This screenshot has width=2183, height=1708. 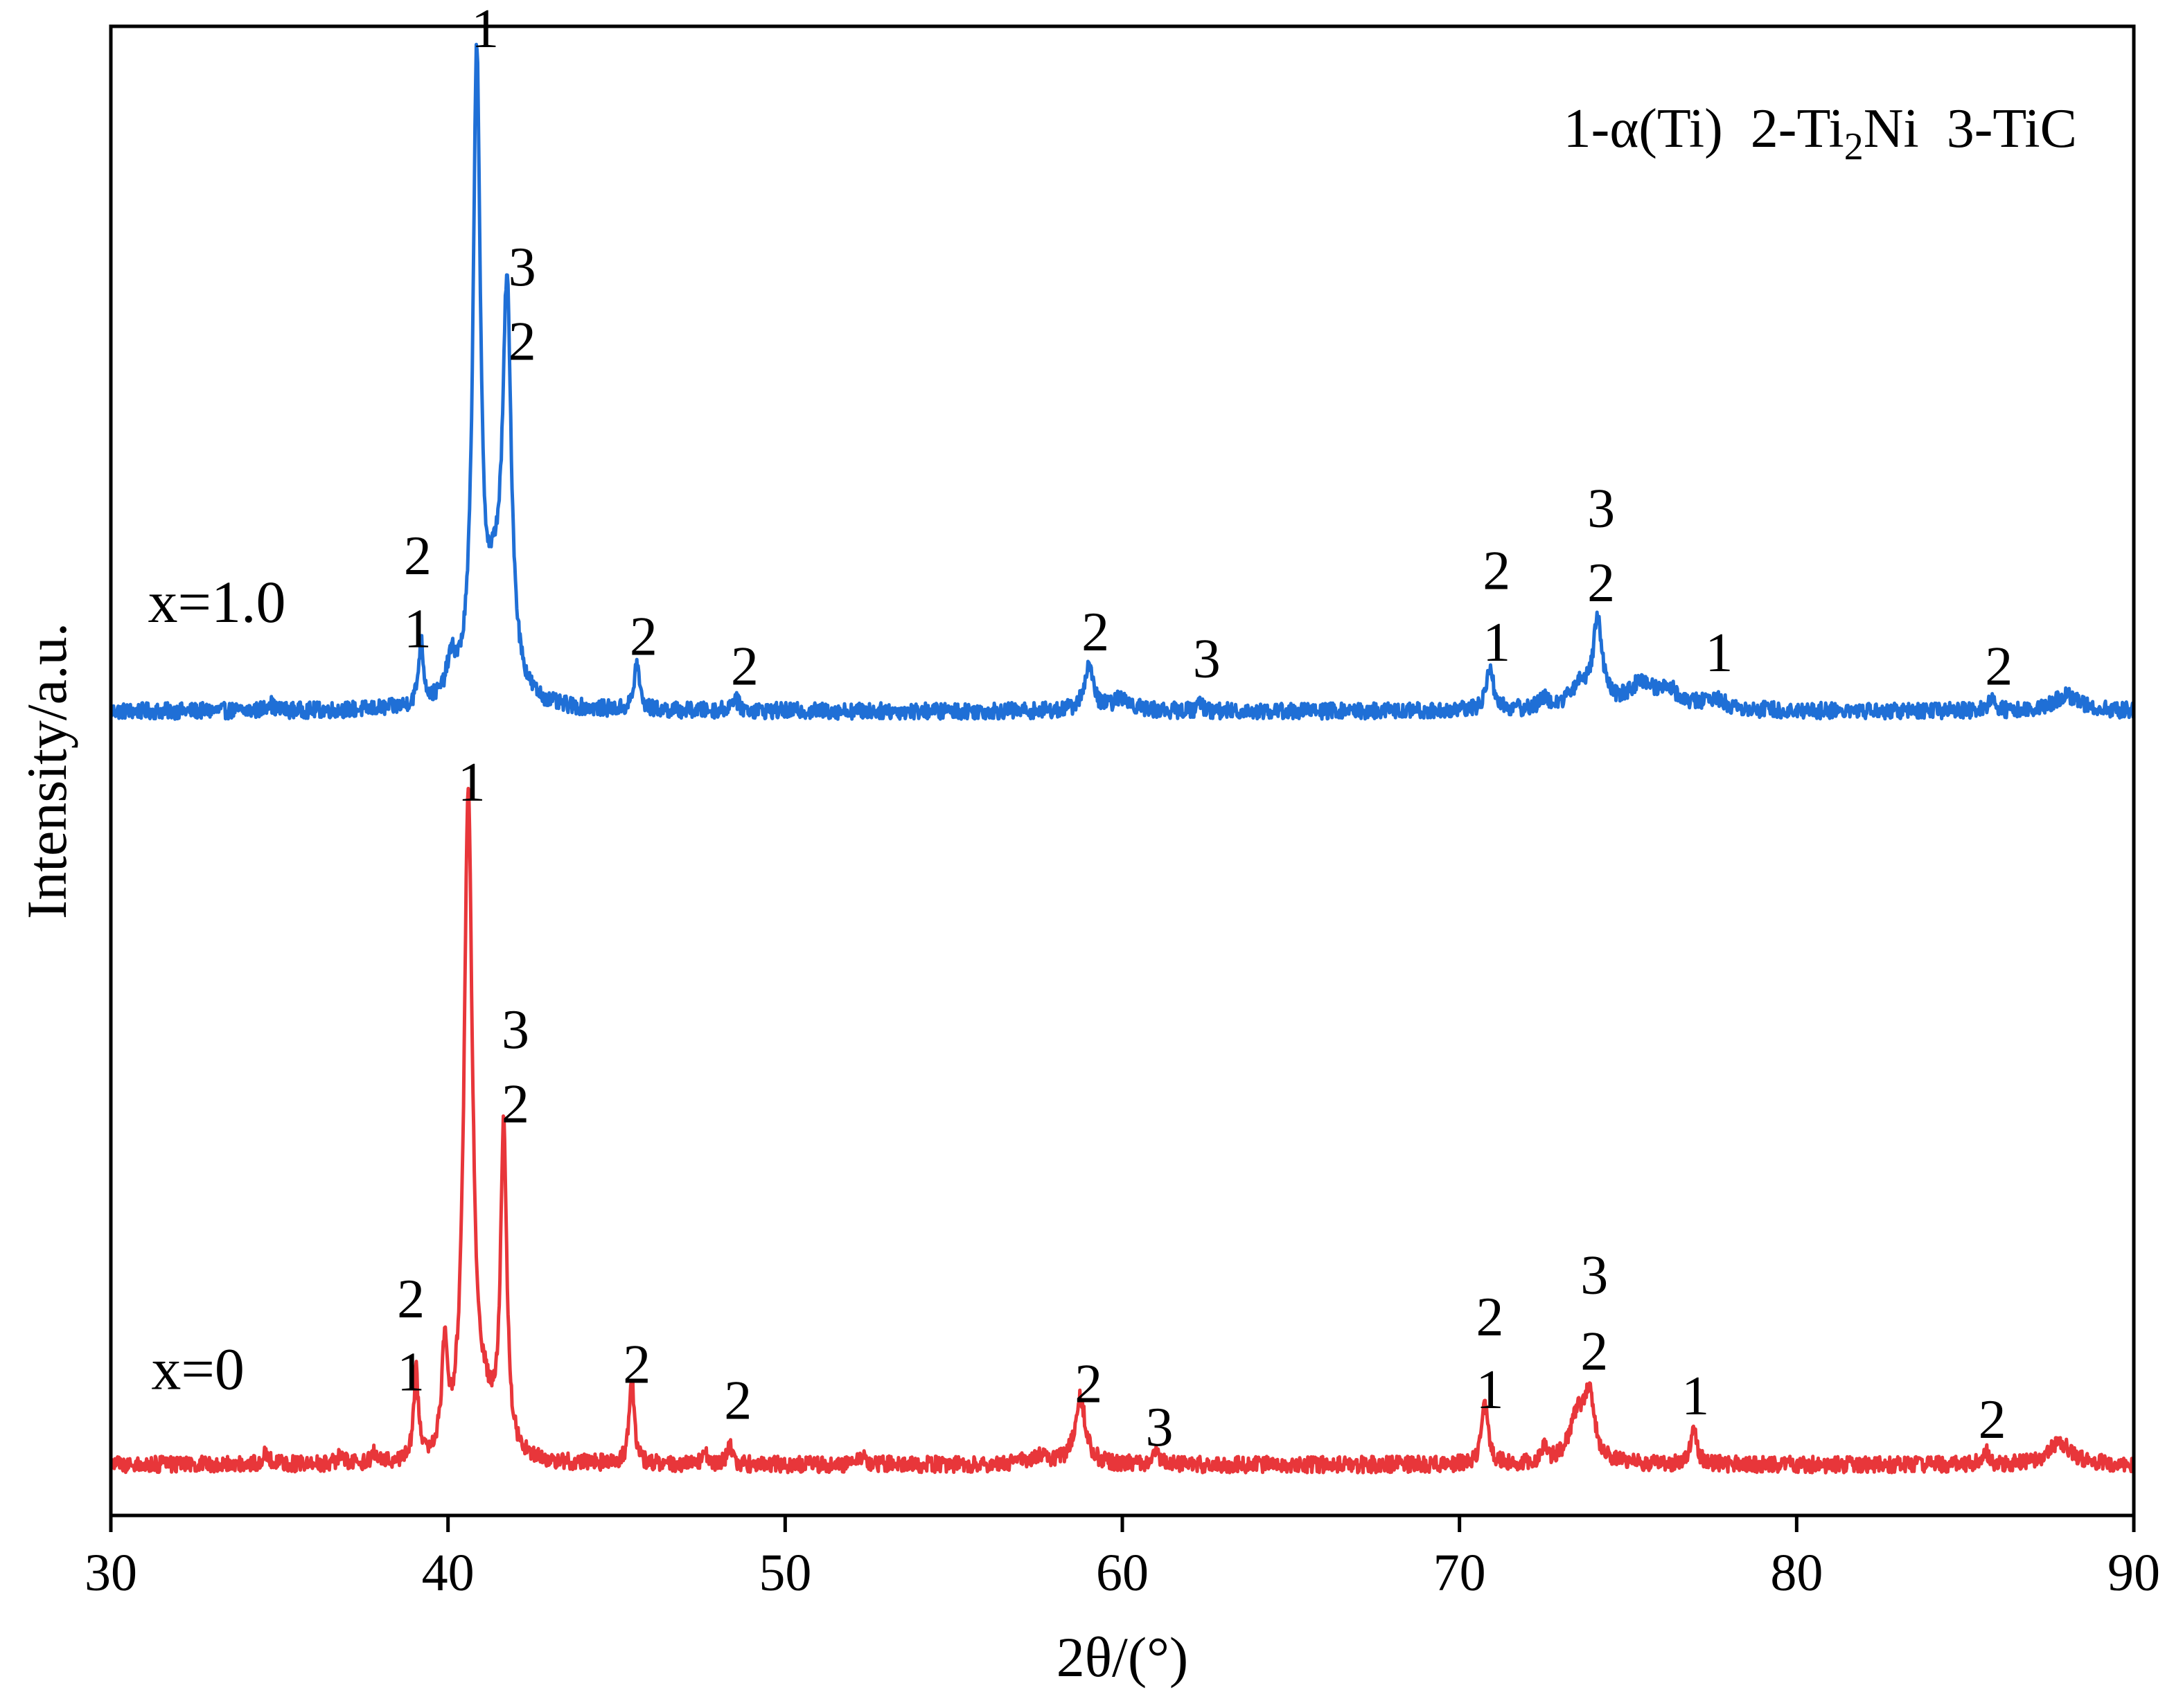 What do you see at coordinates (449, 1573) in the screenshot?
I see `x-tick-label: 40` at bounding box center [449, 1573].